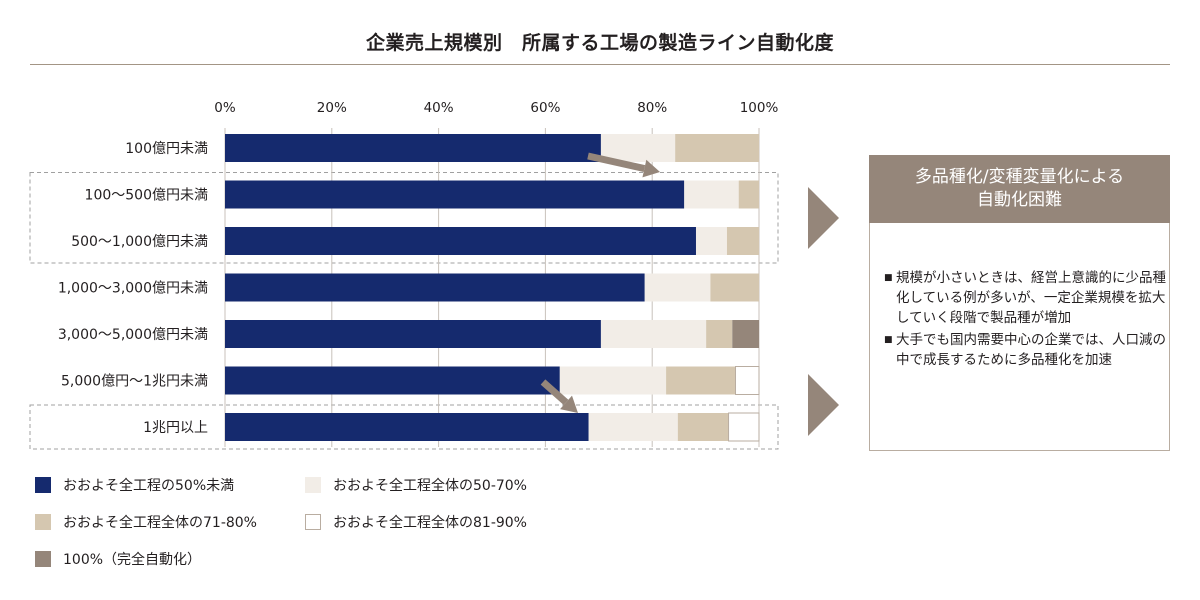 The image size is (1200, 600). Describe the element at coordinates (545, 108) in the screenshot. I see `x-tick-label: 60%` at that location.